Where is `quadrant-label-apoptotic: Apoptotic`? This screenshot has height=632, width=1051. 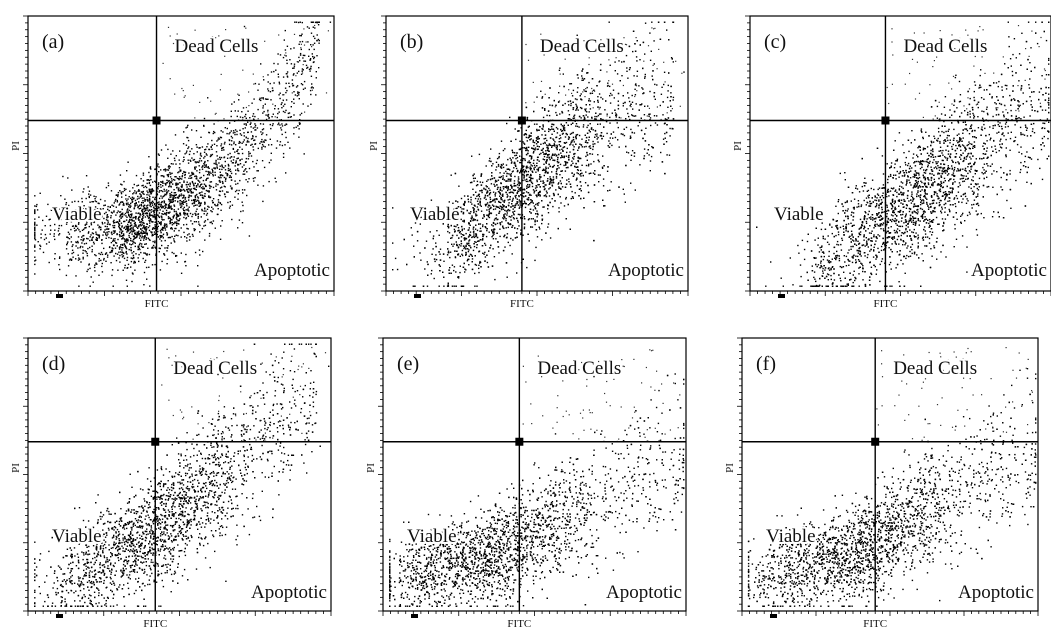 quadrant-label-apoptotic: Apoptotic is located at coordinates (292, 270).